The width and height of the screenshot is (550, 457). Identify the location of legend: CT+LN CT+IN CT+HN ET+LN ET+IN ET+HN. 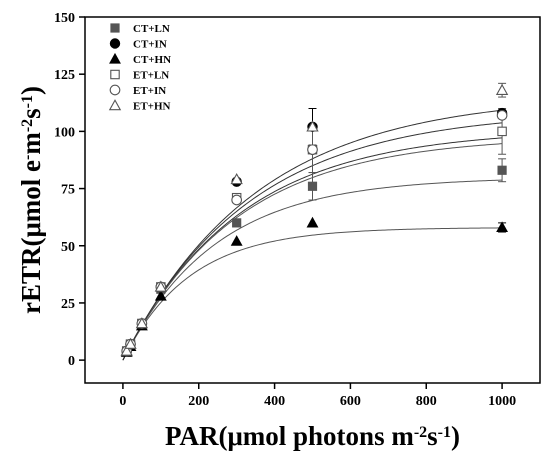
(139, 68).